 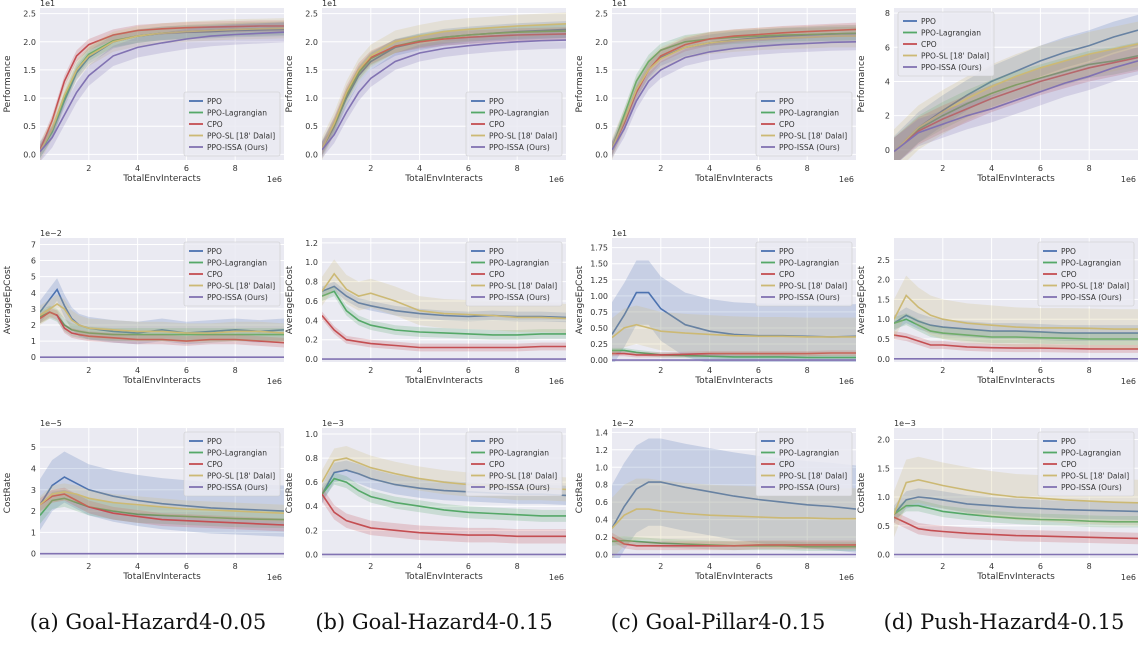 I want to click on y-axis-label: CostRate, so click(x=8, y=492).